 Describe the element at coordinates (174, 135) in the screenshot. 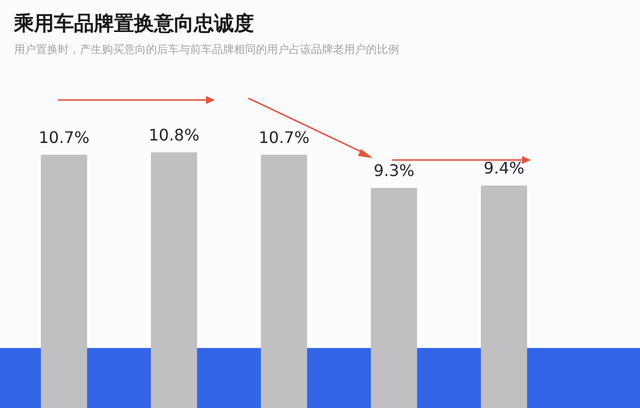

I see `data-label: 10.8%` at that location.